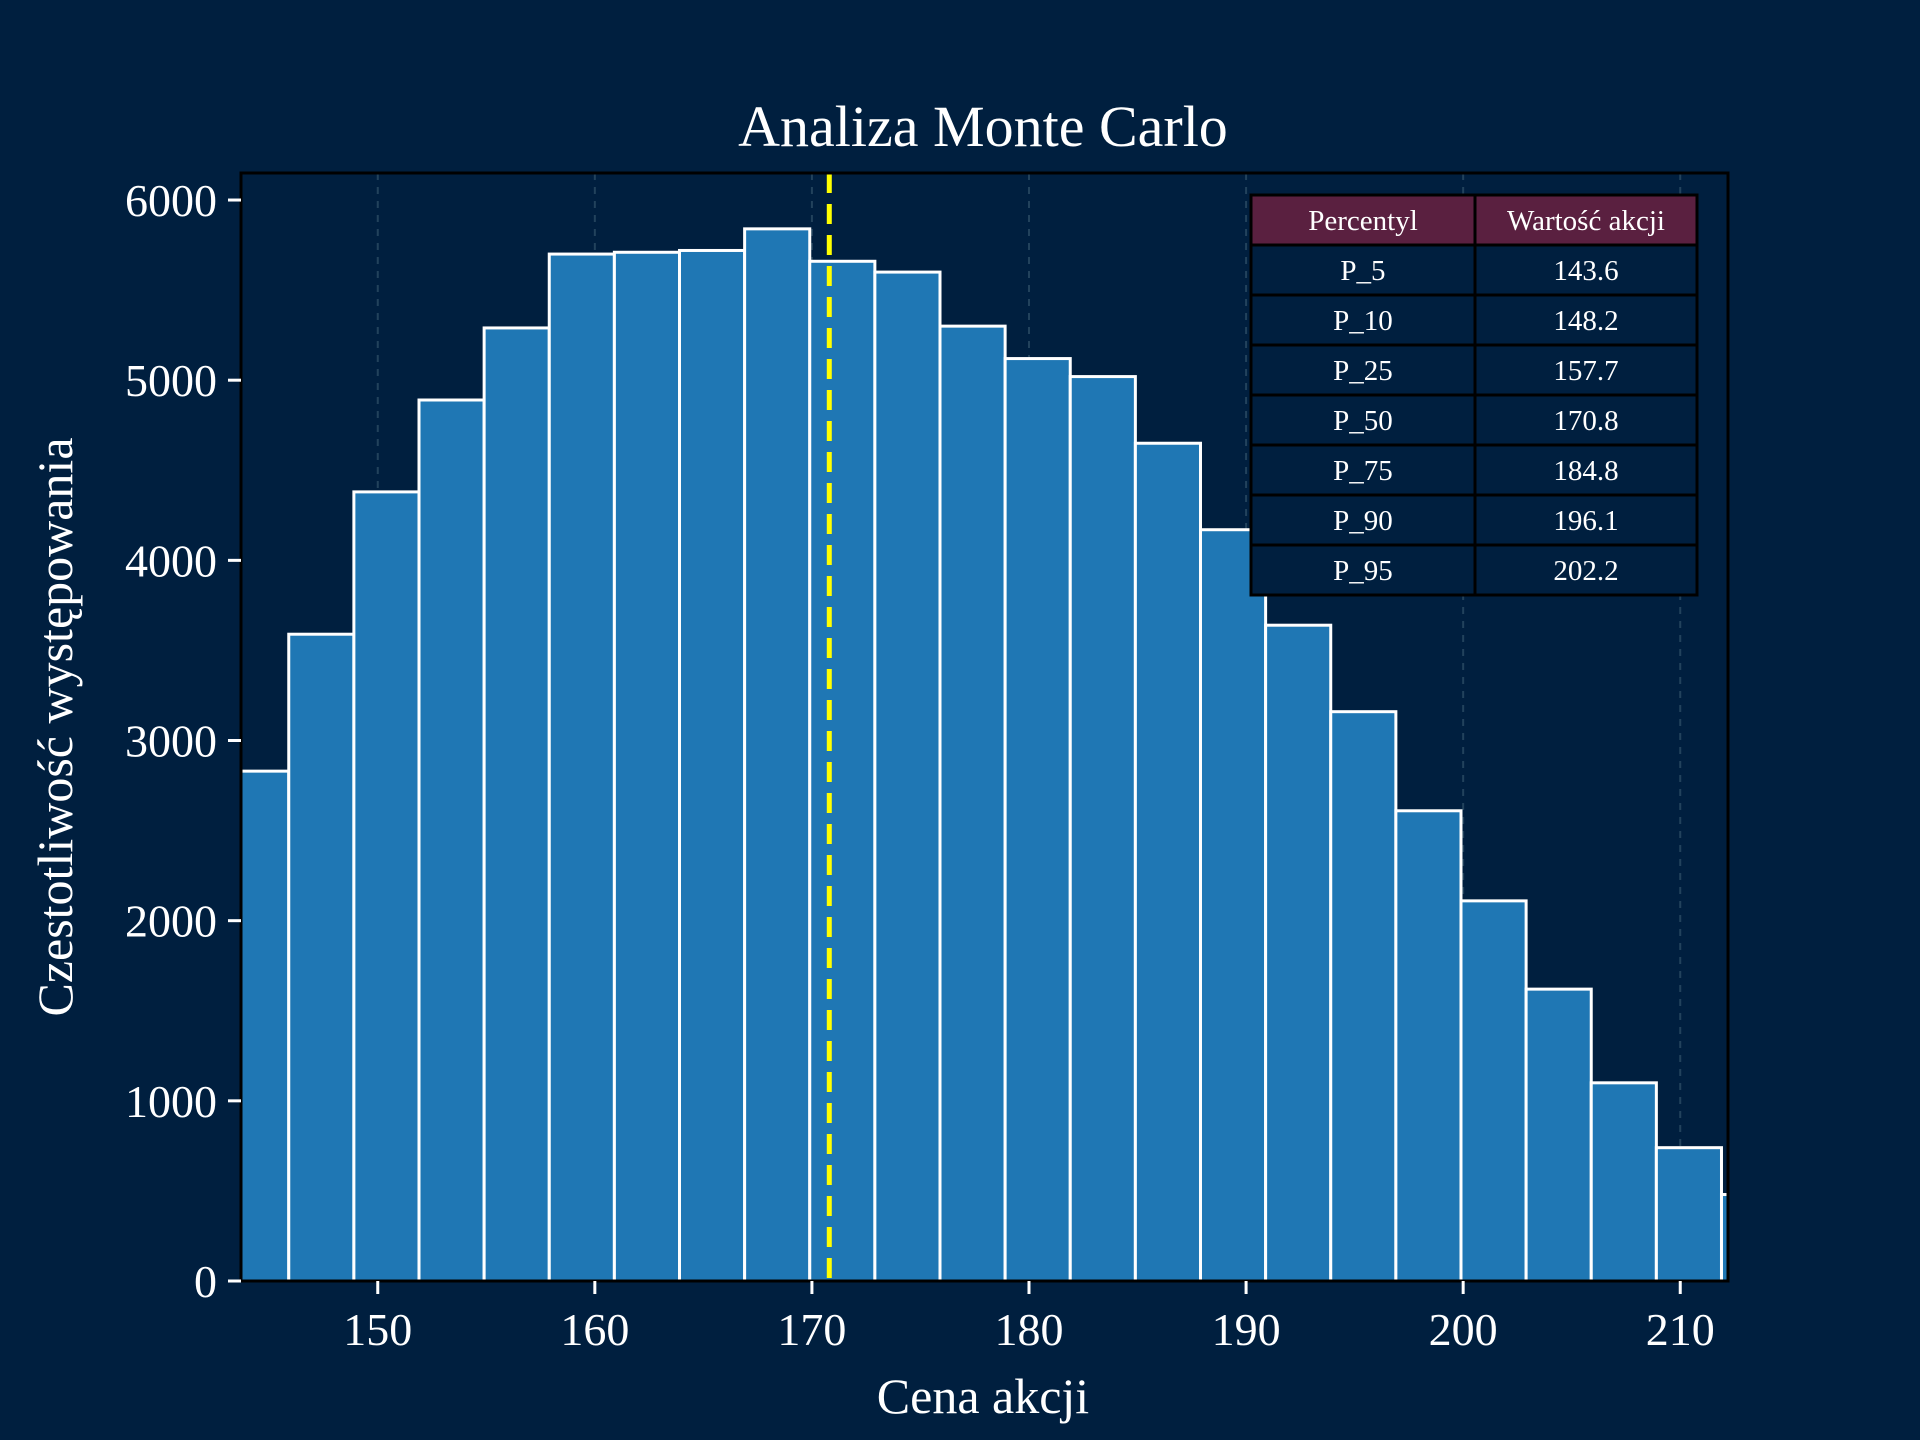 The width and height of the screenshot is (1920, 1440). What do you see at coordinates (1363, 421) in the screenshot?
I see `table-cell-text-3-0: P_50` at bounding box center [1363, 421].